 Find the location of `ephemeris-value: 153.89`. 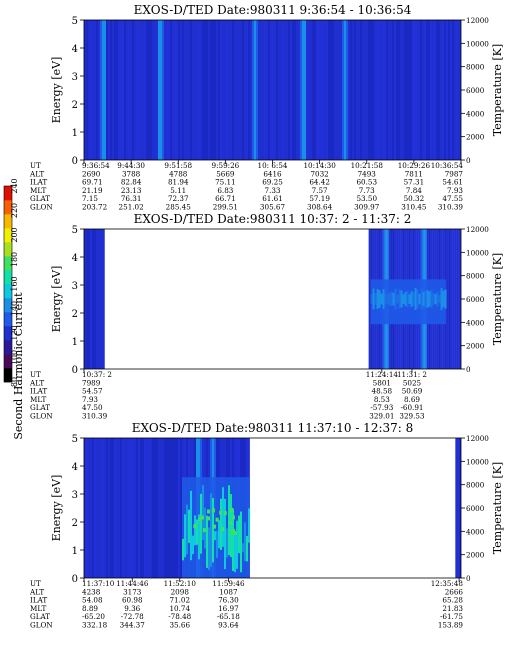

ephemeris-value: 153.89 is located at coordinates (451, 625).